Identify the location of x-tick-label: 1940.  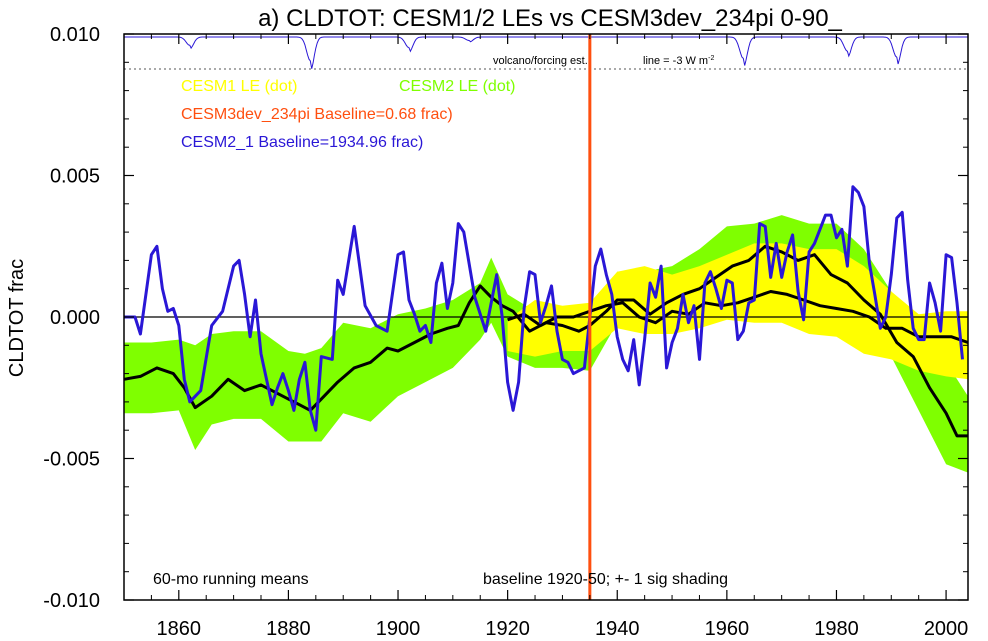
(617, 629).